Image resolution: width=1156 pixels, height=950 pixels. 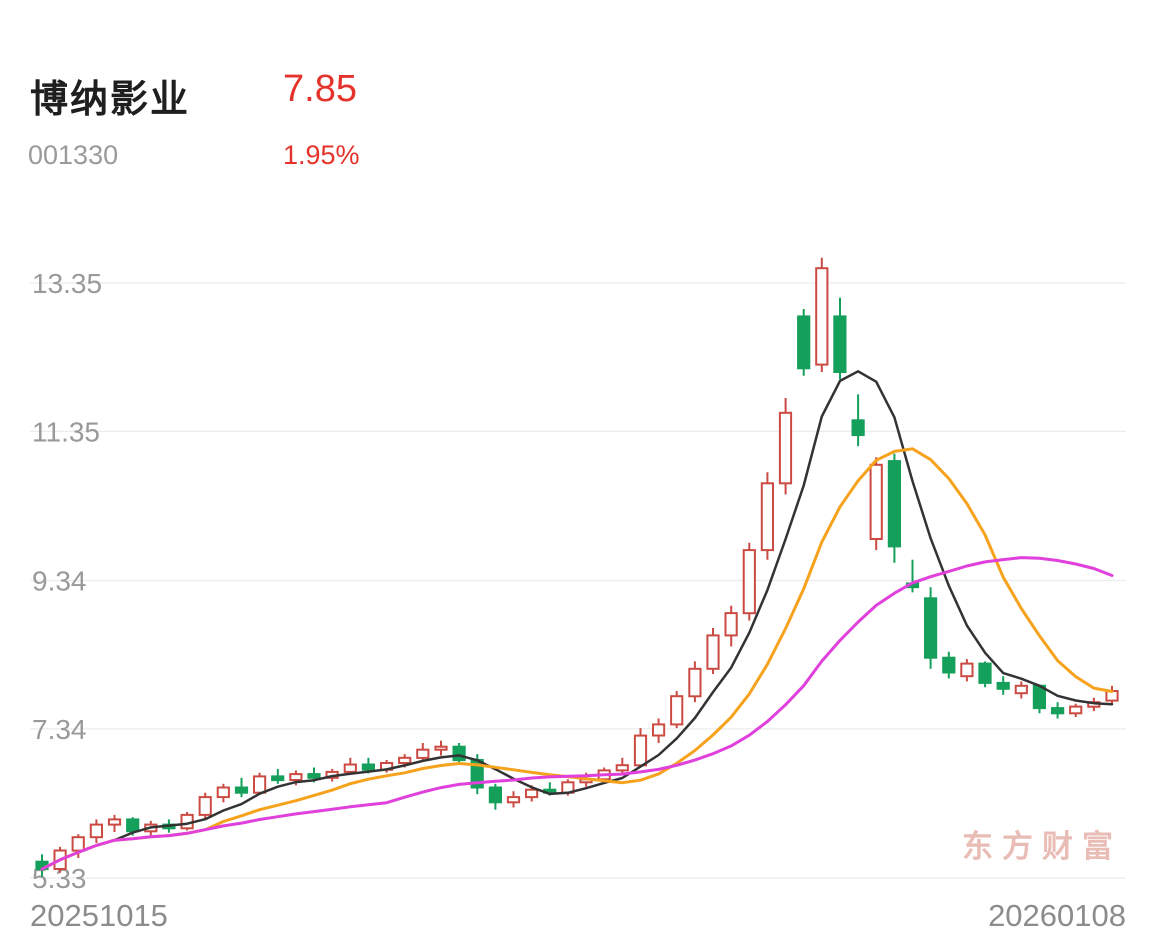 What do you see at coordinates (67, 283) in the screenshot?
I see `y-axis-tick-label: 13.35` at bounding box center [67, 283].